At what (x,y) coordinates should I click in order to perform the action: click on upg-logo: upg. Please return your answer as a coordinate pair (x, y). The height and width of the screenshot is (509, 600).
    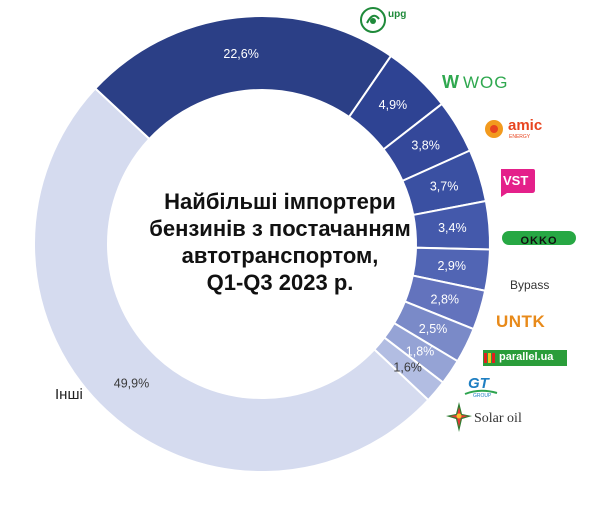
    Looking at the image, I should click on (393, 21).